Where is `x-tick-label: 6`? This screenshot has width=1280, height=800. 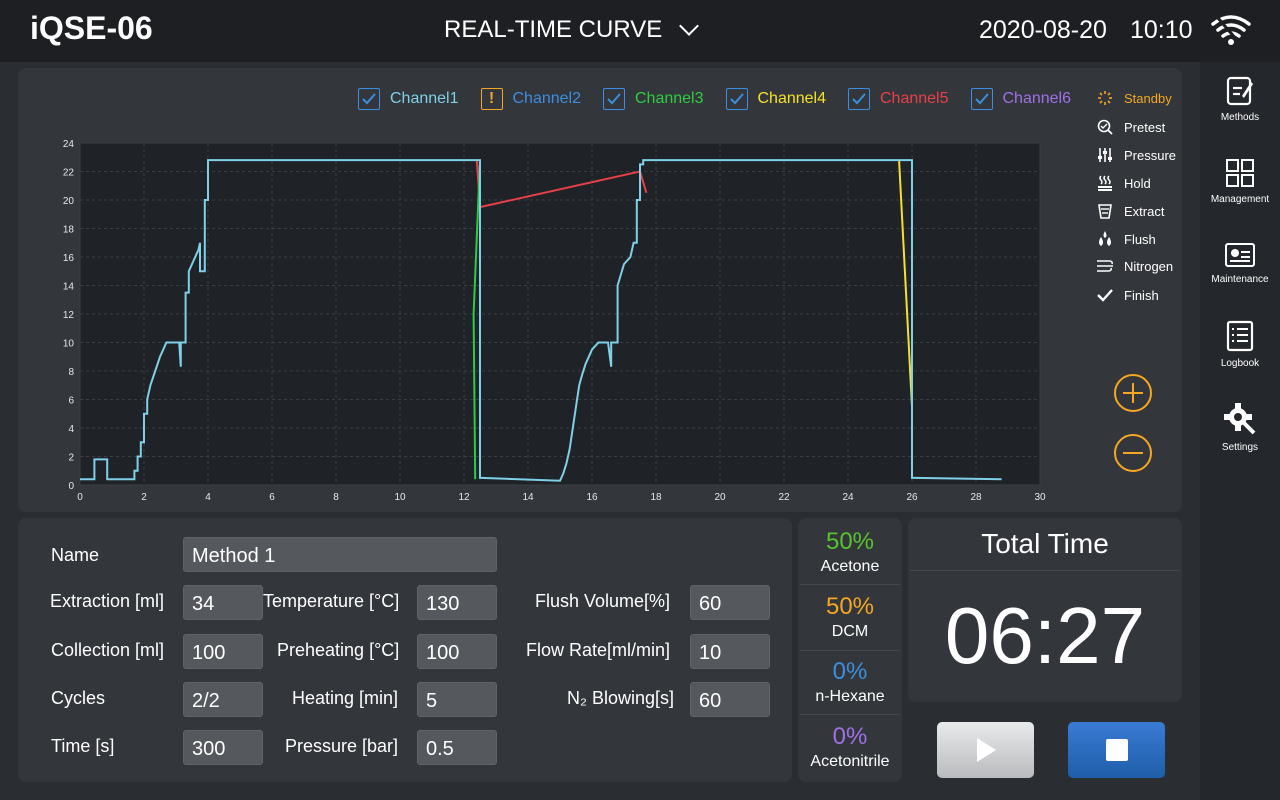 x-tick-label: 6 is located at coordinates (272, 497).